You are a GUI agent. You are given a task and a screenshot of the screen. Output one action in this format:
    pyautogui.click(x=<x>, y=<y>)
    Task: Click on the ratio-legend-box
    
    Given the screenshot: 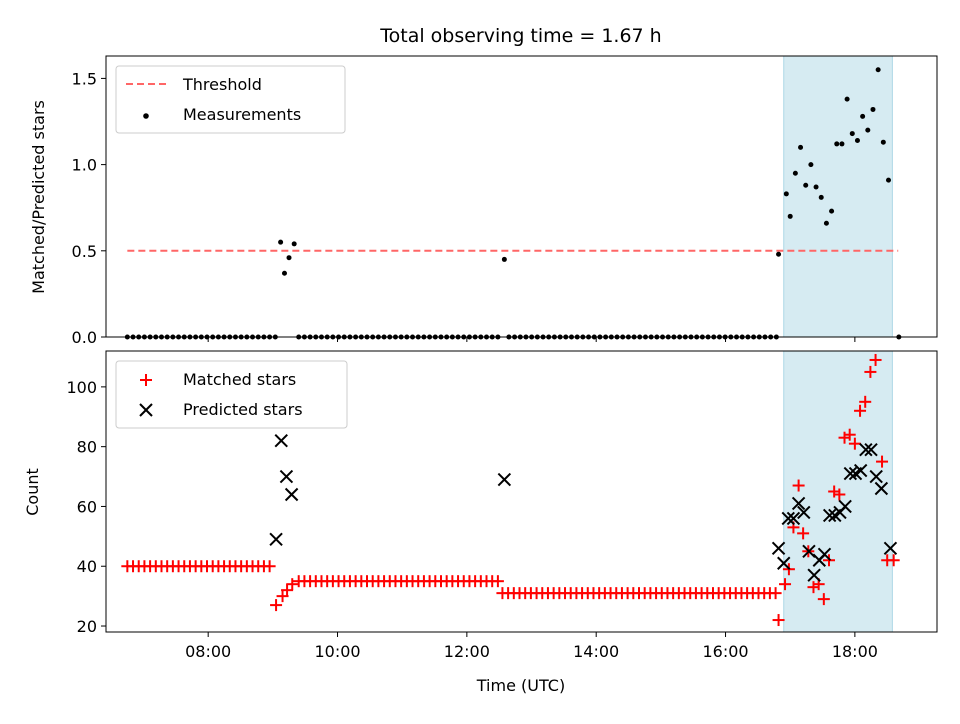 What is the action you would take?
    pyautogui.click(x=230, y=99)
    